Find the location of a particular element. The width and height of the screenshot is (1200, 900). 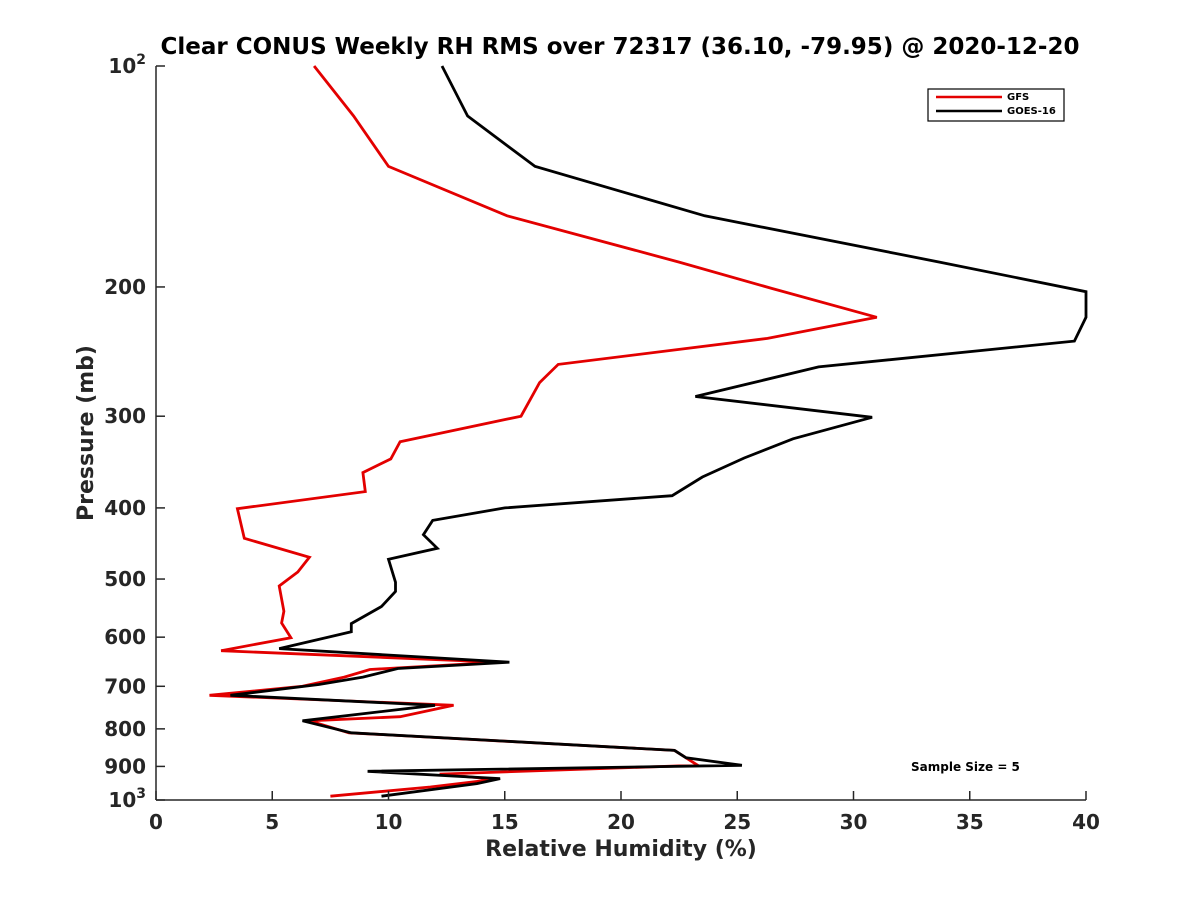

legend-label-goes16: GOES-16 is located at coordinates (1031, 111).